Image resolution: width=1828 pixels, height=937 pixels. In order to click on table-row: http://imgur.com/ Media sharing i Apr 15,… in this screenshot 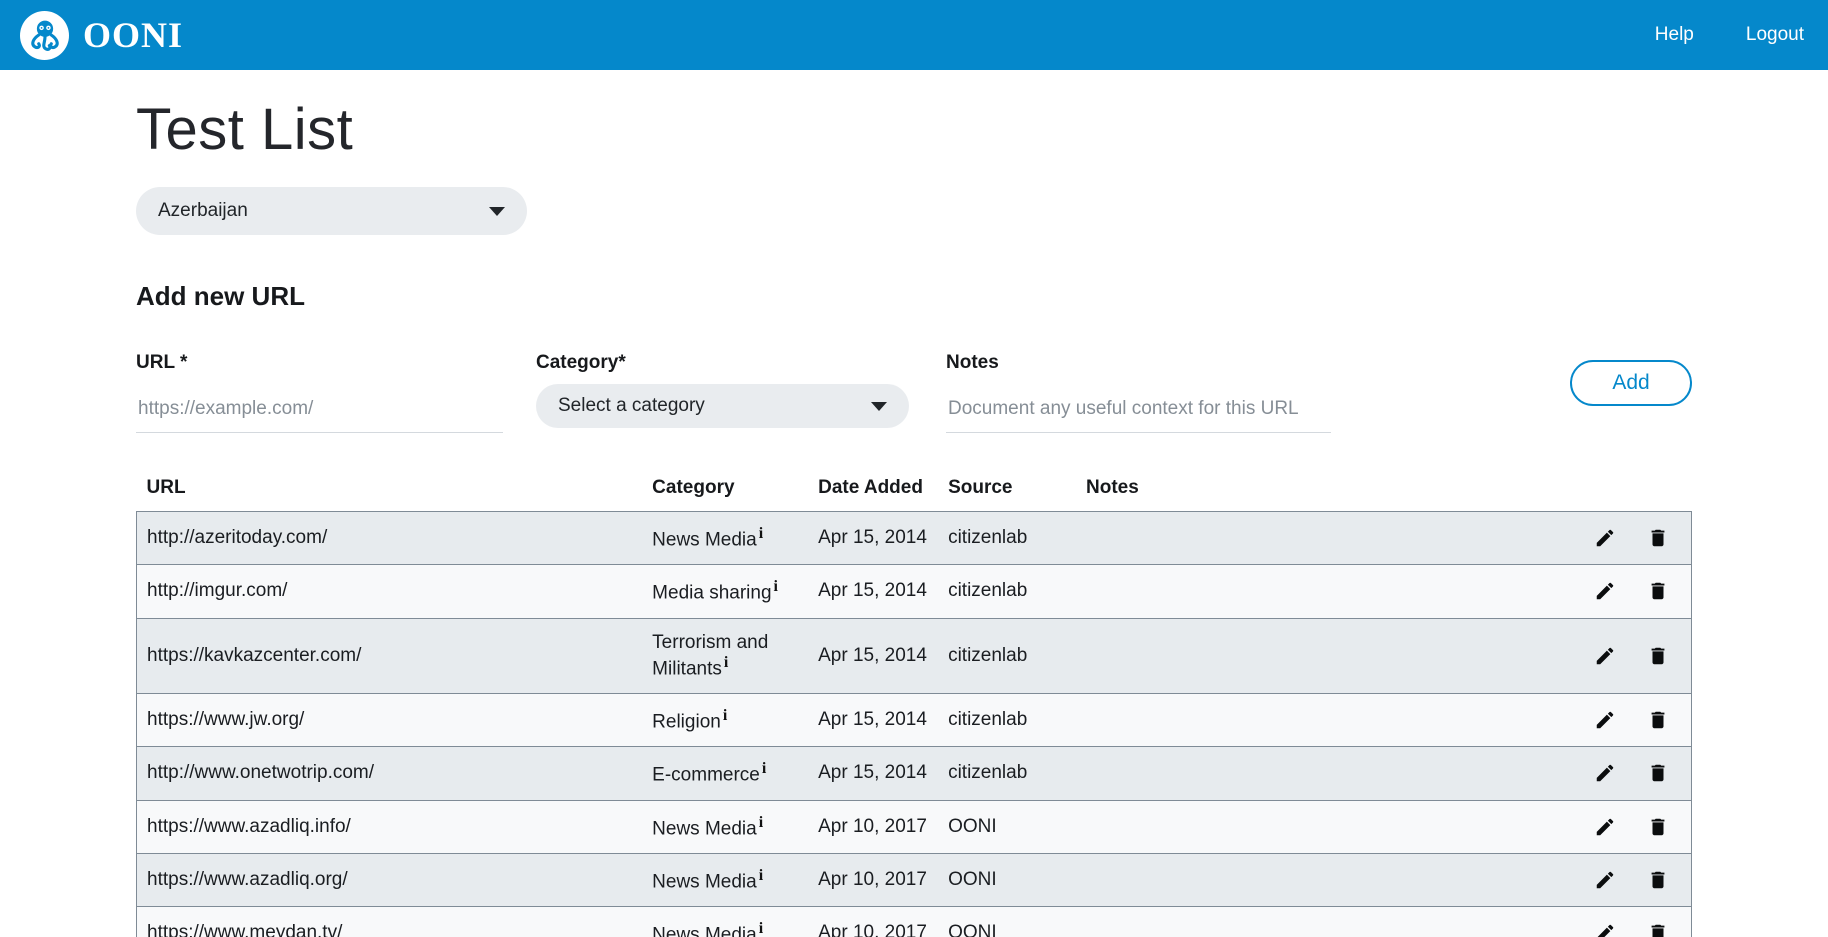, I will do `click(914, 591)`.